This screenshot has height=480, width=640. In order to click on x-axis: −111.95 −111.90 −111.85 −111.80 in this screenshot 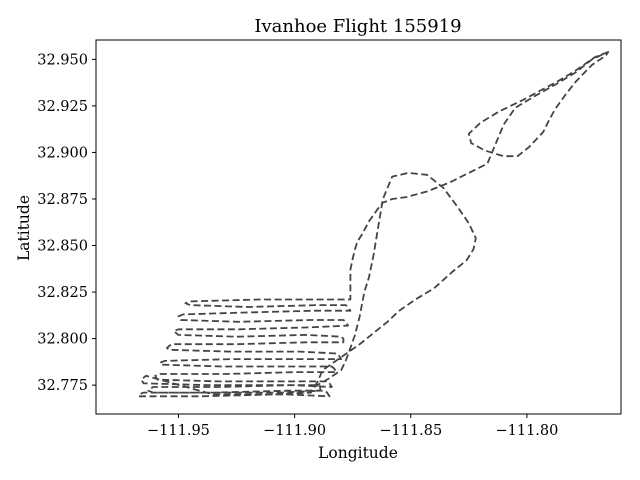, I will do `click(352, 426)`.